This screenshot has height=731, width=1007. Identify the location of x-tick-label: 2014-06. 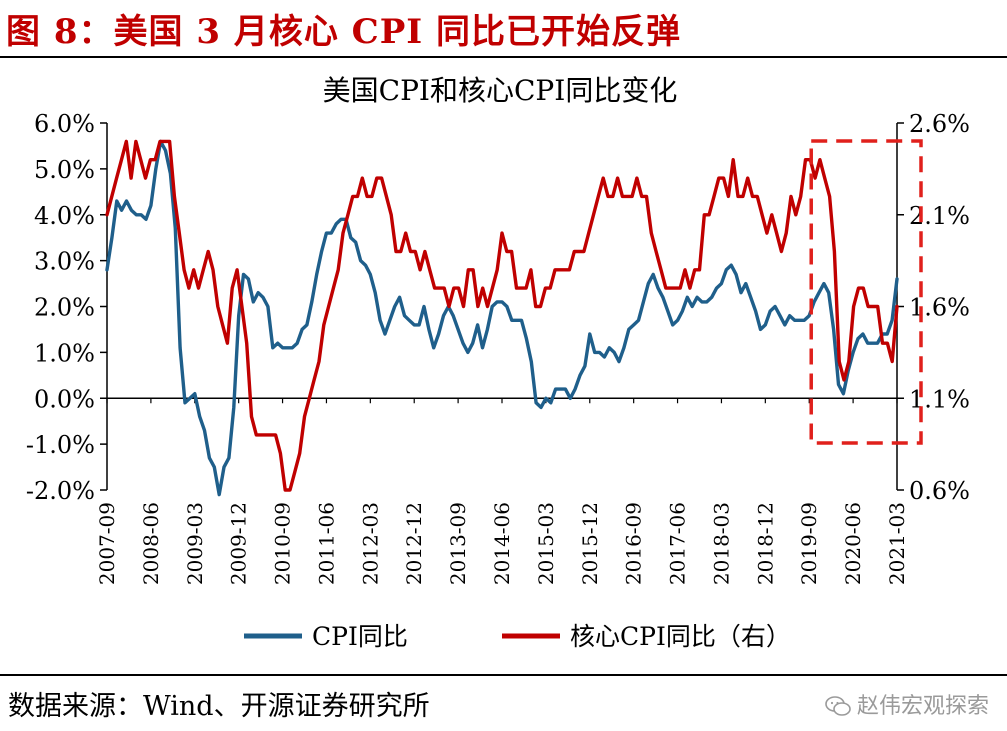
(502, 543).